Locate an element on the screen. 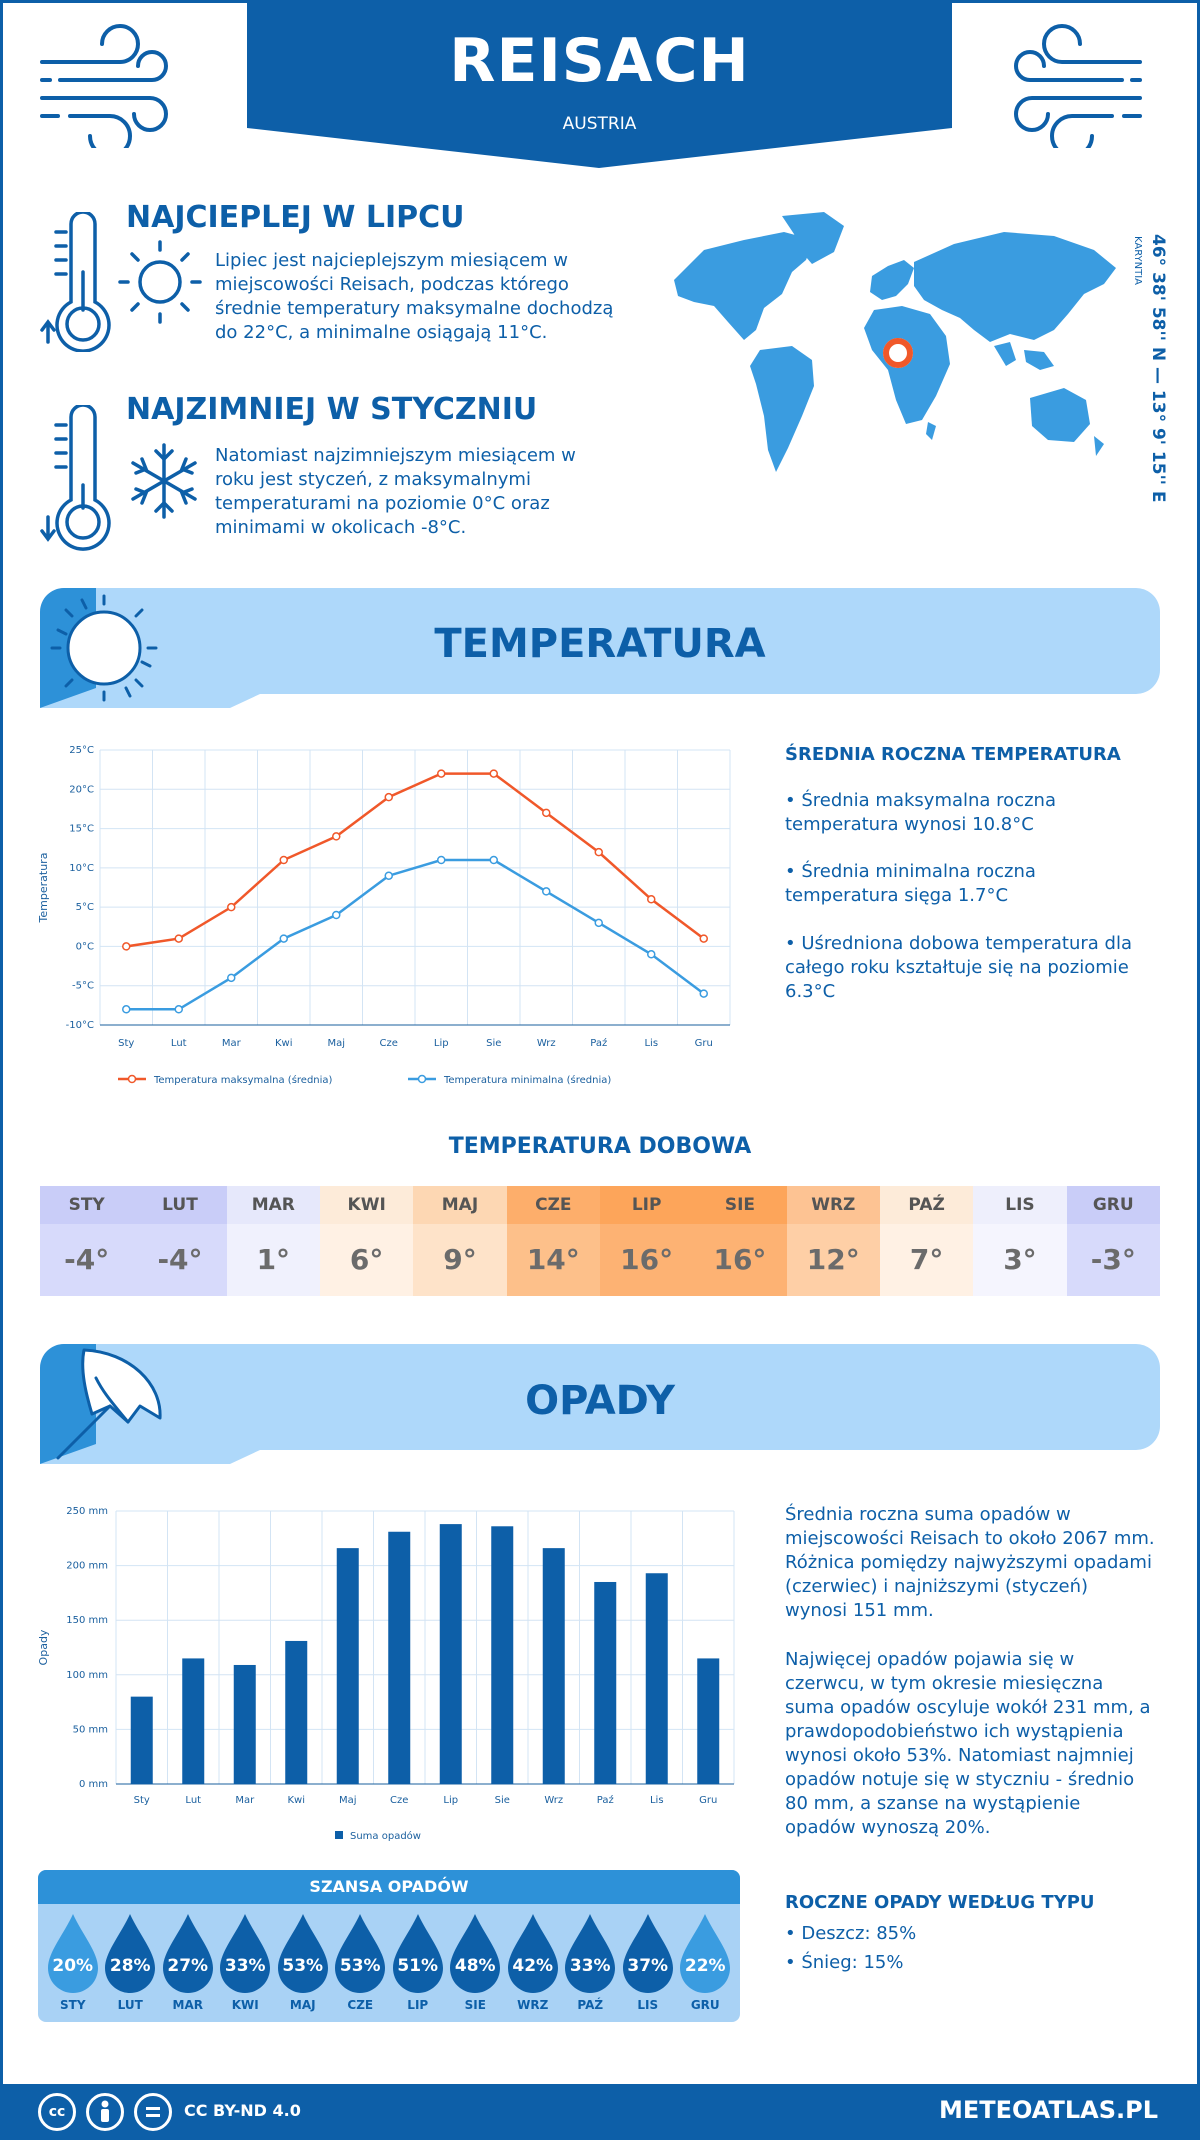 The image size is (1200, 2140). chance-drop: 33% PAŹ is located at coordinates (590, 1965).